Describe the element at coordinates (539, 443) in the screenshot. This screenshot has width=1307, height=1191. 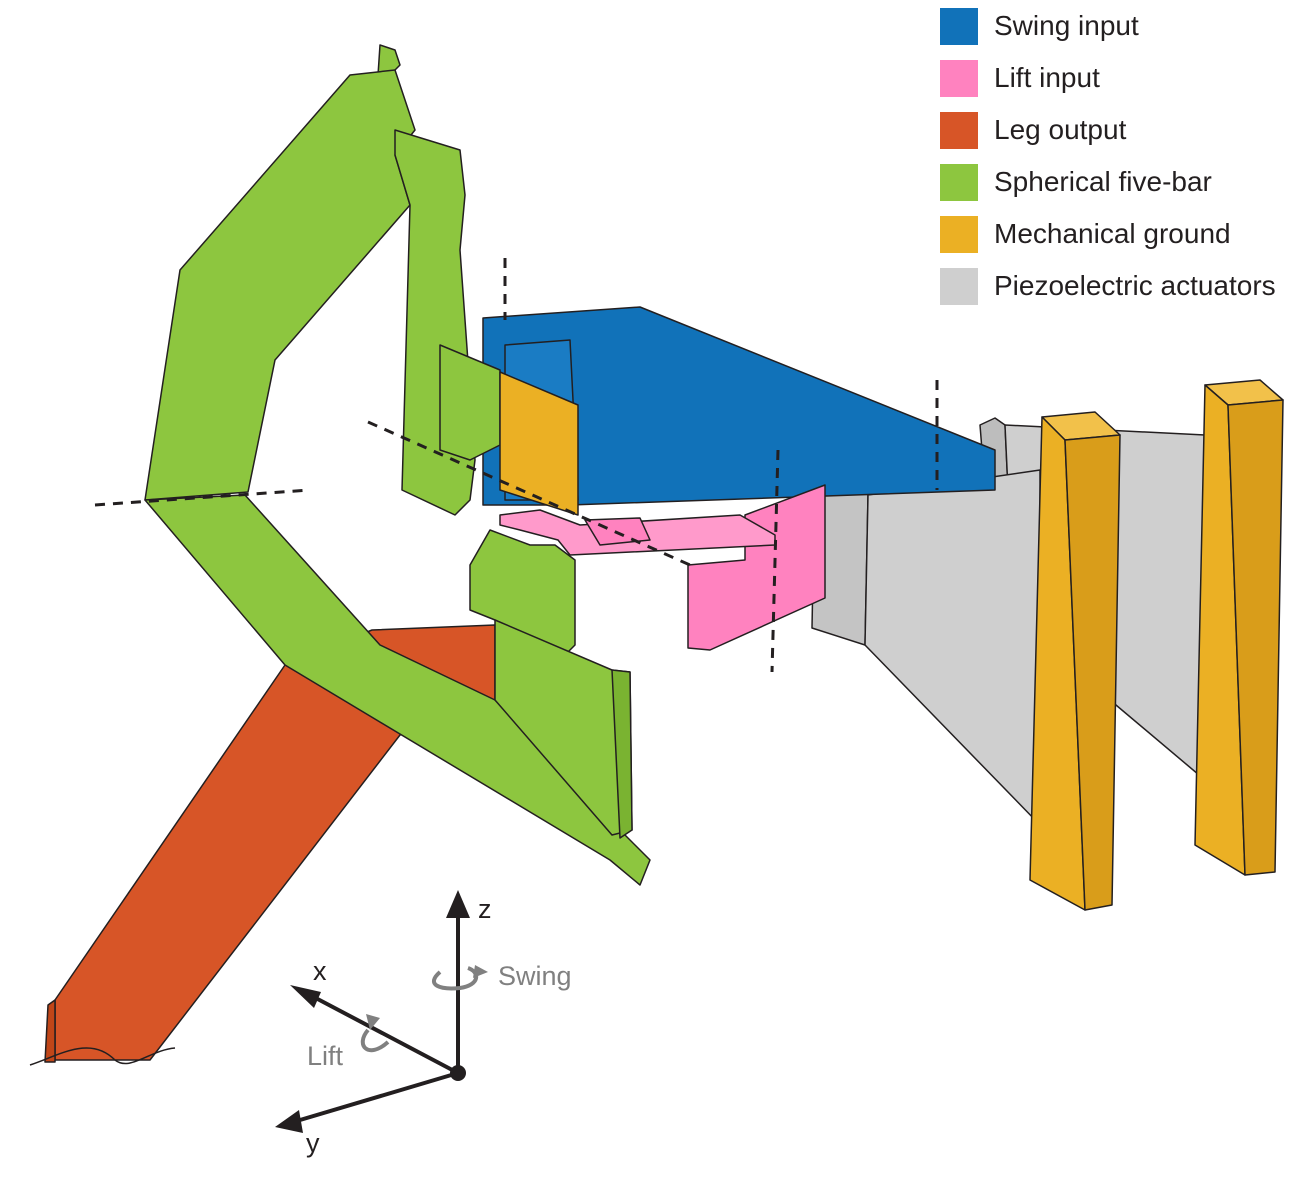
I see `center-ground-plate` at that location.